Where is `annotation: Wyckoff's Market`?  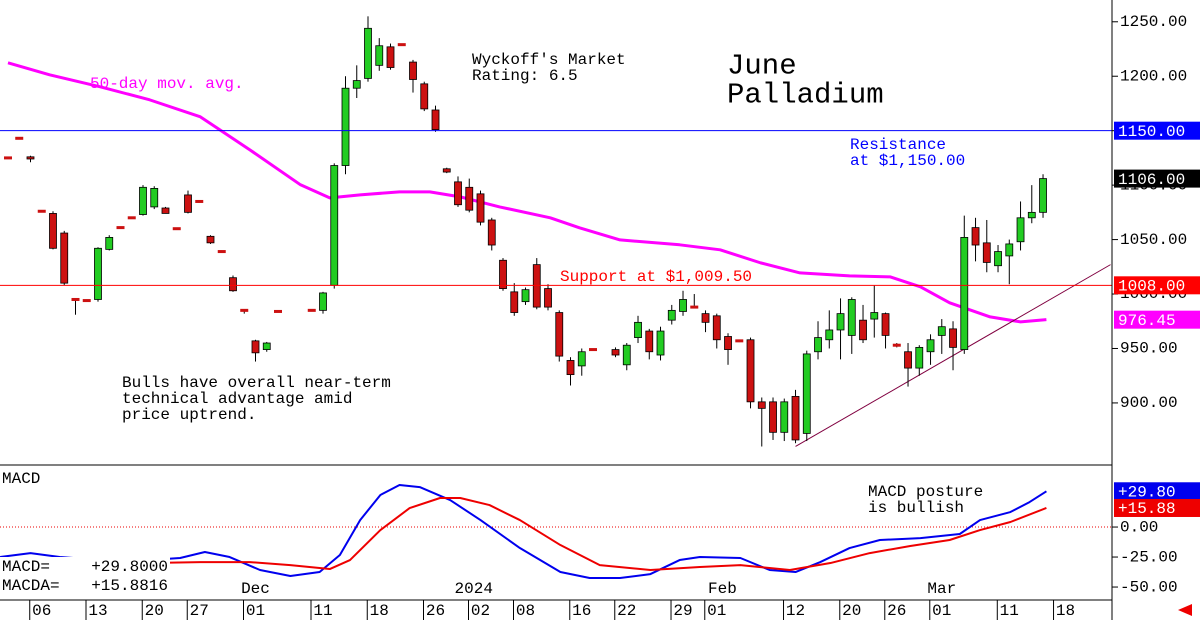 annotation: Wyckoff's Market is located at coordinates (549, 60).